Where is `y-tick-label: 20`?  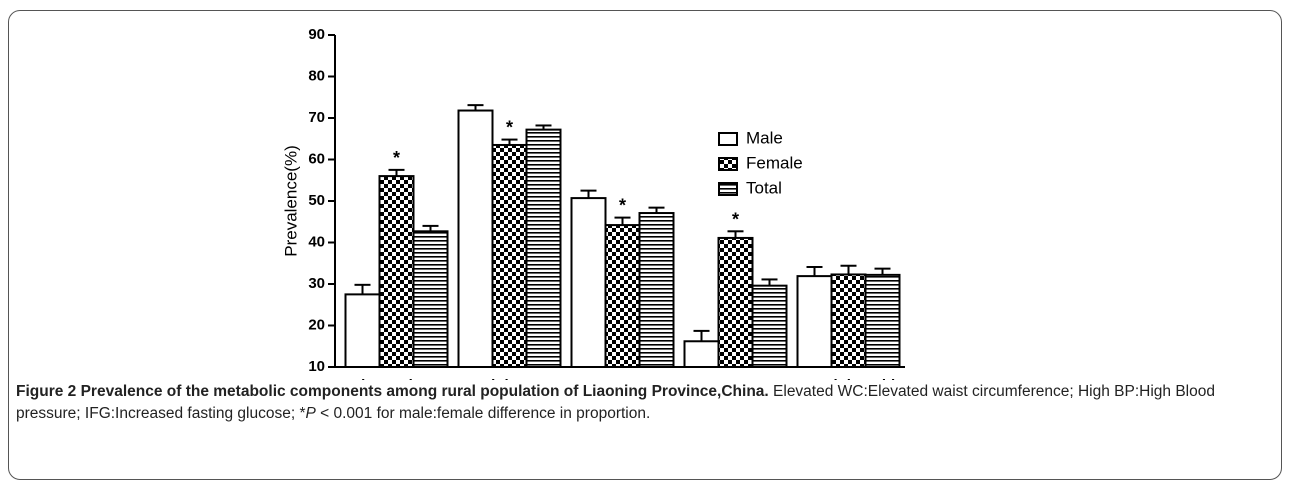
y-tick-label: 20 is located at coordinates (316, 324).